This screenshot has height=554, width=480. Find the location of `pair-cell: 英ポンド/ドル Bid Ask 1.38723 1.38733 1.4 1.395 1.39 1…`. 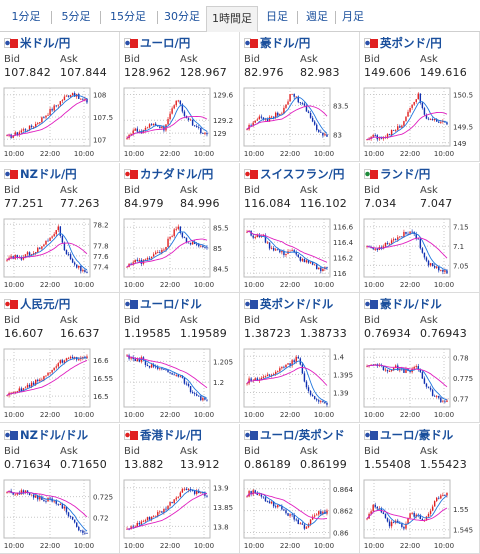

pair-cell: 英ポンド/ドル Bid Ask 1.38723 1.38733 1.4 1.395 1.39 1… is located at coordinates (300, 358).